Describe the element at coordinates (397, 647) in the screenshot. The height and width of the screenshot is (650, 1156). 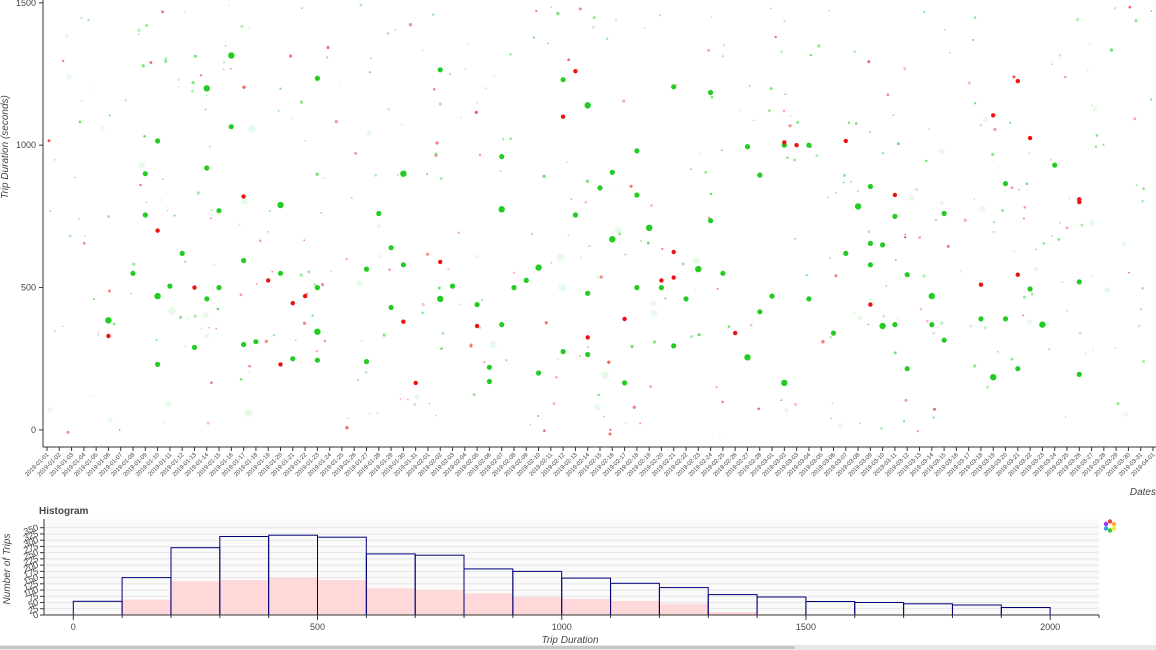
I see `scrollbar-thumb` at that location.